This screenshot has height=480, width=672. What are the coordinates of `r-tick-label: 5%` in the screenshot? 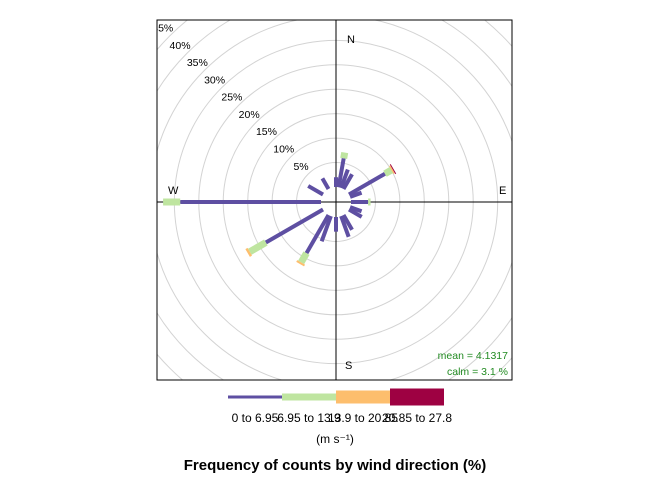 It's located at (300, 167).